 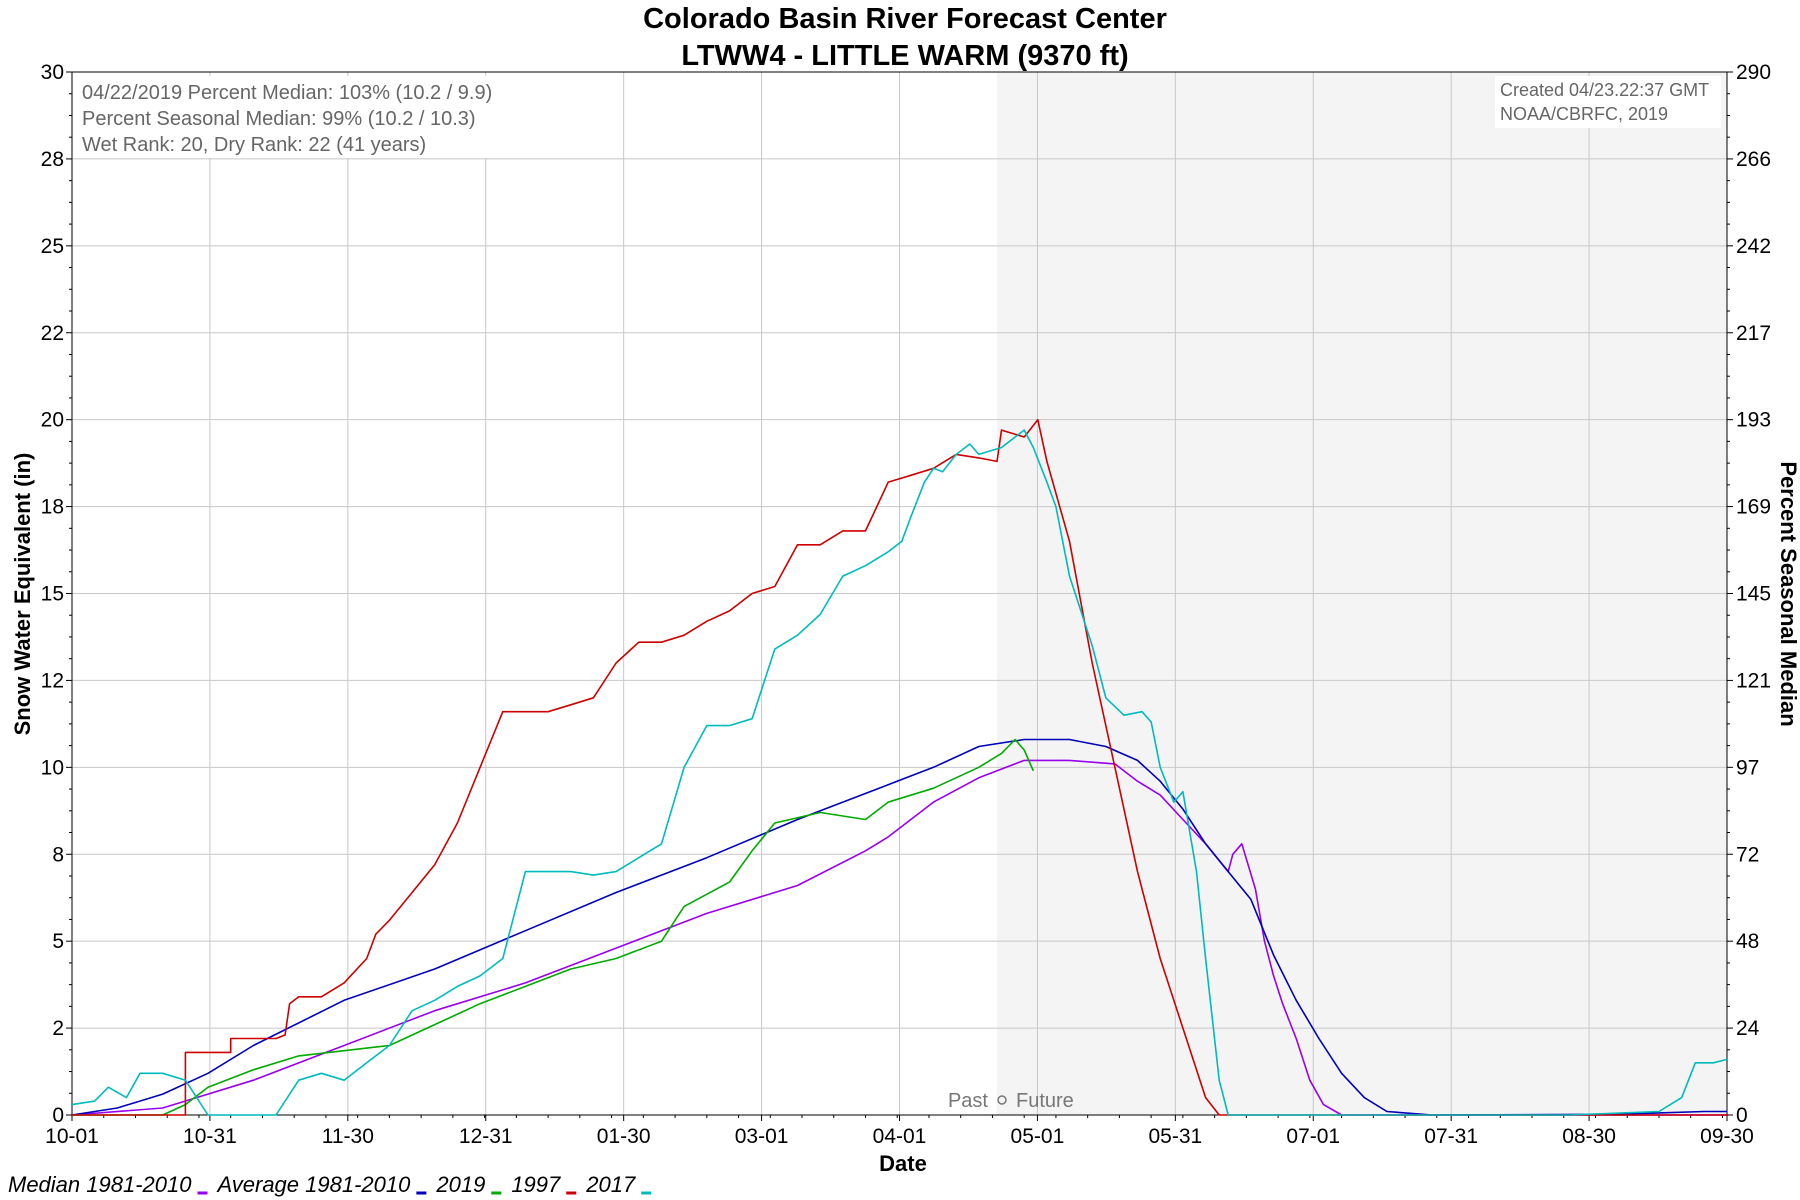 What do you see at coordinates (1753, 507) in the screenshot?
I see `y-right-tick-label: 169` at bounding box center [1753, 507].